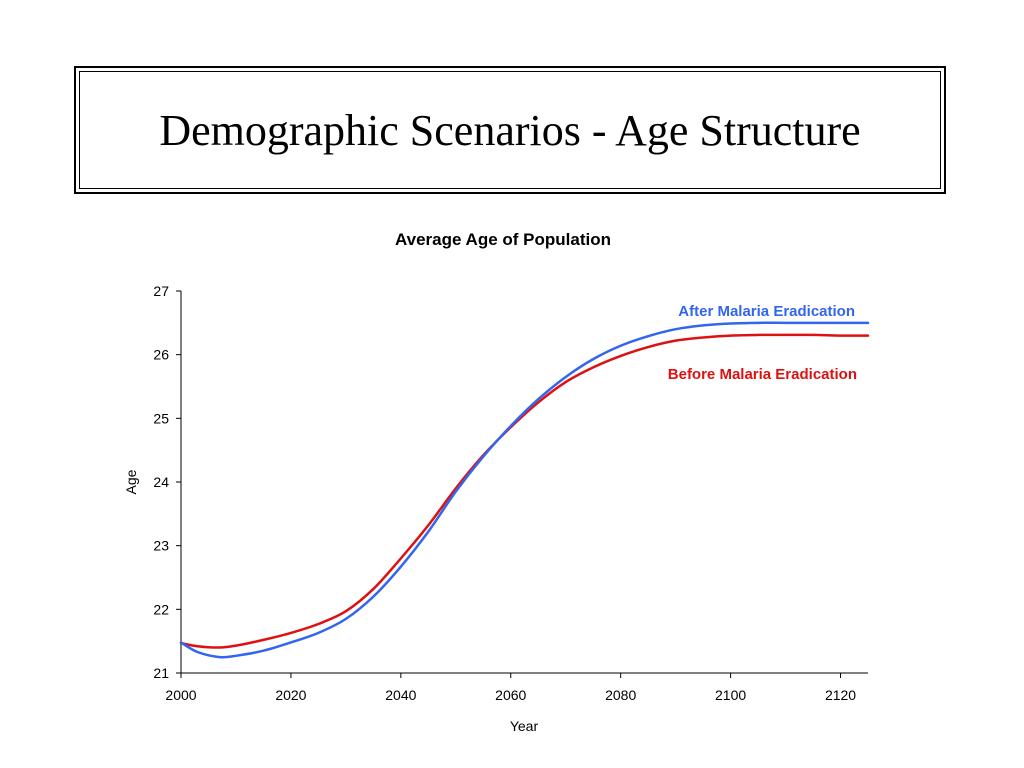 The image size is (1024, 768). I want to click on y-tick-label: 22, so click(161, 609).